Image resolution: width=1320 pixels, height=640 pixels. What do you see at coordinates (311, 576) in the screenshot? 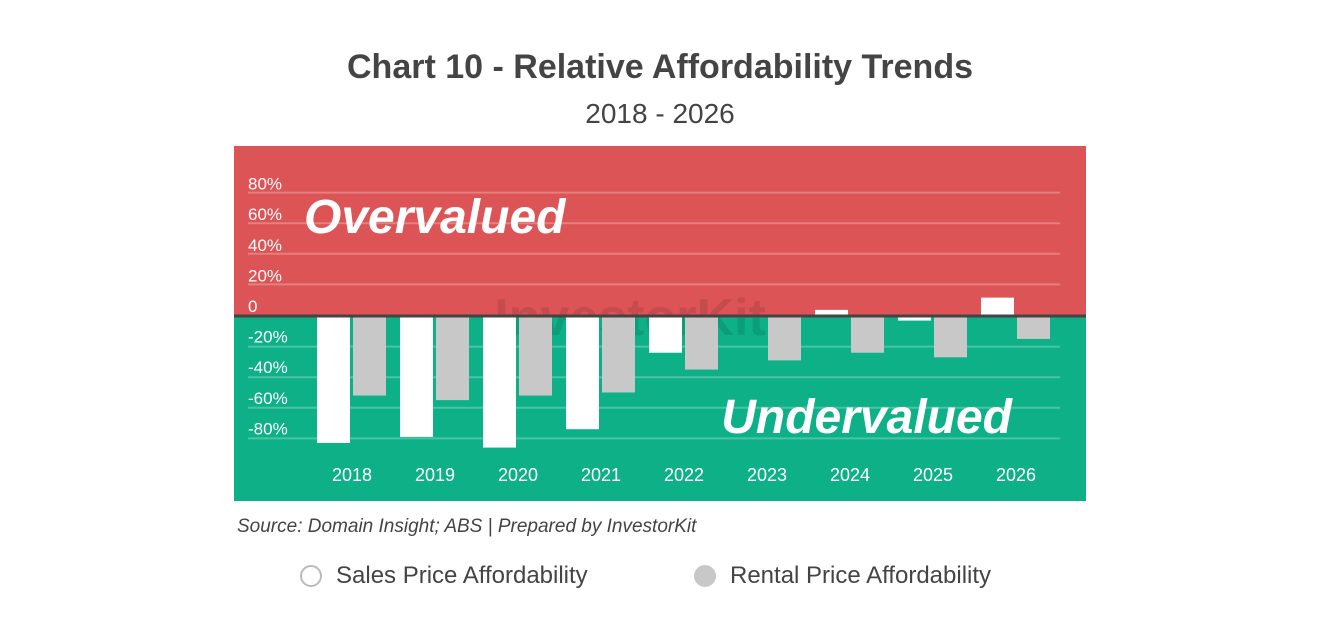
I see `legend-swatch-sales` at bounding box center [311, 576].